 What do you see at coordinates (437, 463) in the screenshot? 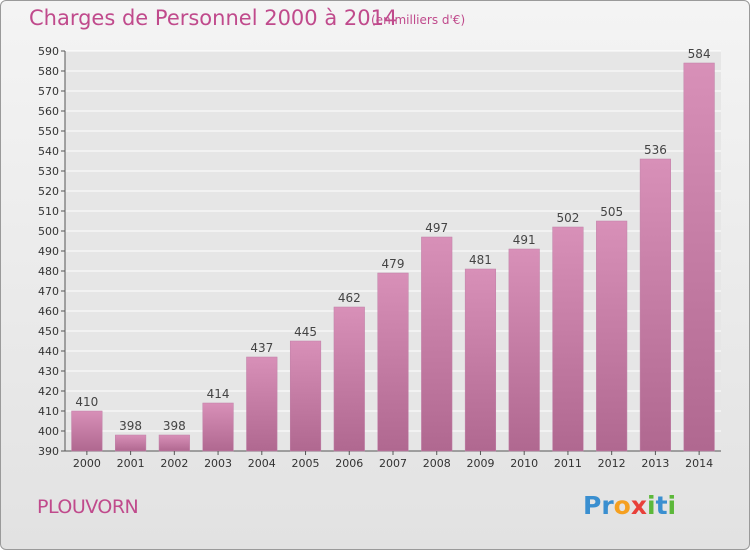
I see `x-tick-label: 2008` at bounding box center [437, 463].